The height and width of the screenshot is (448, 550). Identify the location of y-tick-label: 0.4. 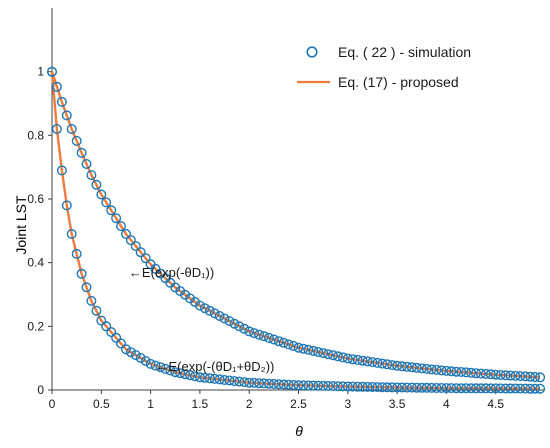
(35, 263).